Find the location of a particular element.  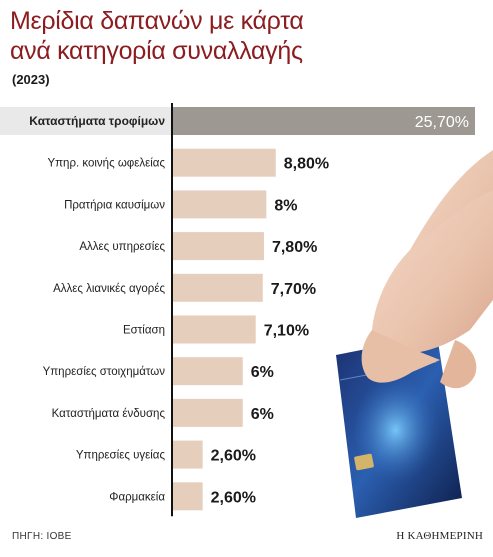

category-label: Υπηρ. κοινής ωφελείας is located at coordinates (106, 164).